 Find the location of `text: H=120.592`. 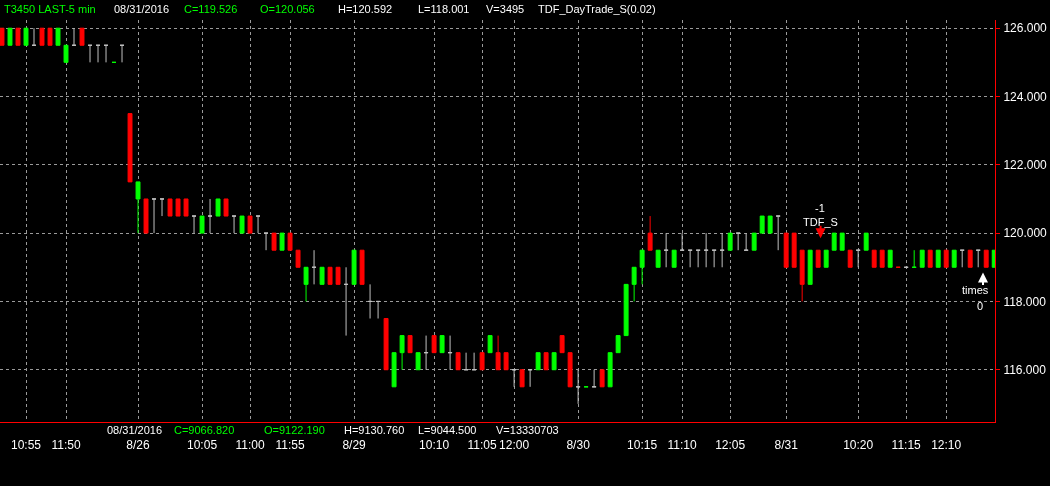

text: H=120.592 is located at coordinates (365, 9).